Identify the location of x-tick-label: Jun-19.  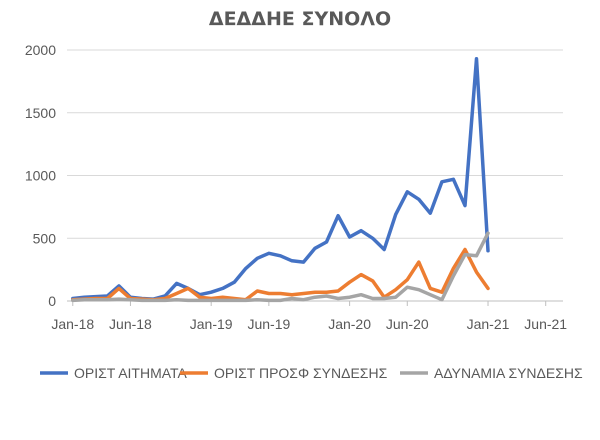
(268, 324).